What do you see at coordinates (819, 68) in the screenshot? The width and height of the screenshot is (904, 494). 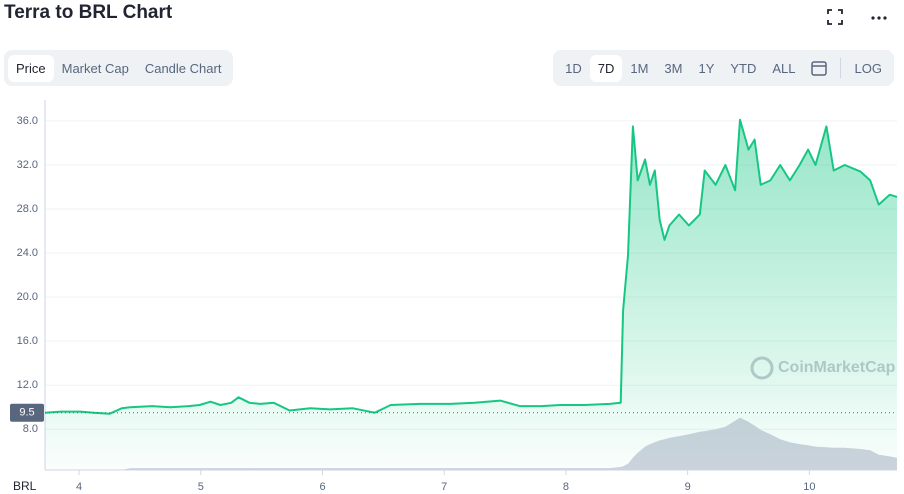 I see `calendar-icon` at bounding box center [819, 68].